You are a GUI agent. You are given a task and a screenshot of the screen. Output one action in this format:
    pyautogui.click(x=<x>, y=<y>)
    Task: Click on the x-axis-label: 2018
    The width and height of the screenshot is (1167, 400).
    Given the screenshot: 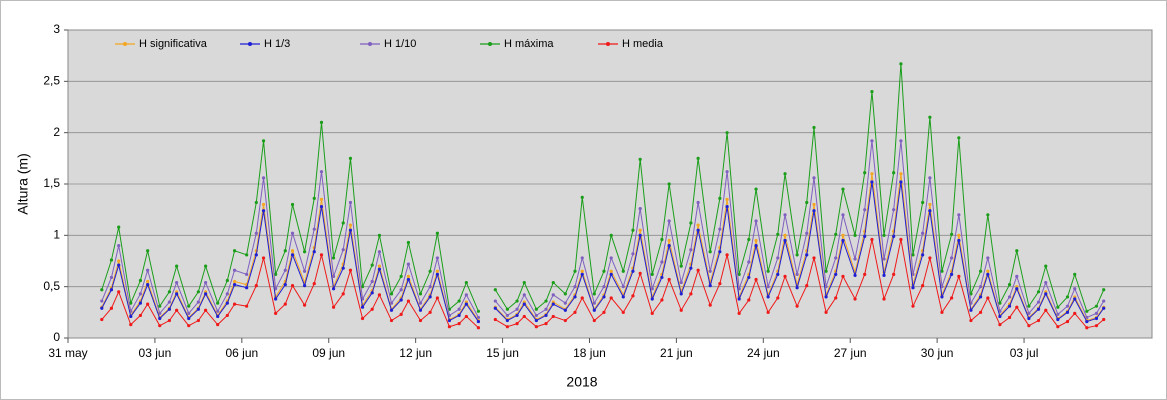 What is the action you would take?
    pyautogui.click(x=581, y=382)
    